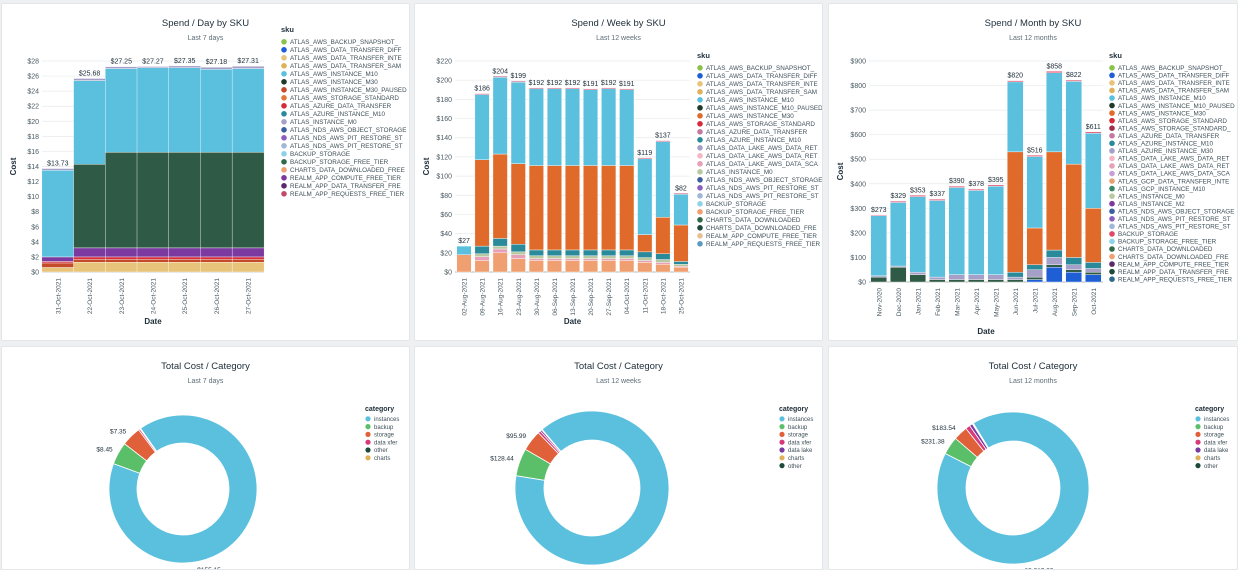 This screenshot has width=1238, height=570. Describe the element at coordinates (444, 81) in the screenshot. I see `y-tick-label: $200` at that location.